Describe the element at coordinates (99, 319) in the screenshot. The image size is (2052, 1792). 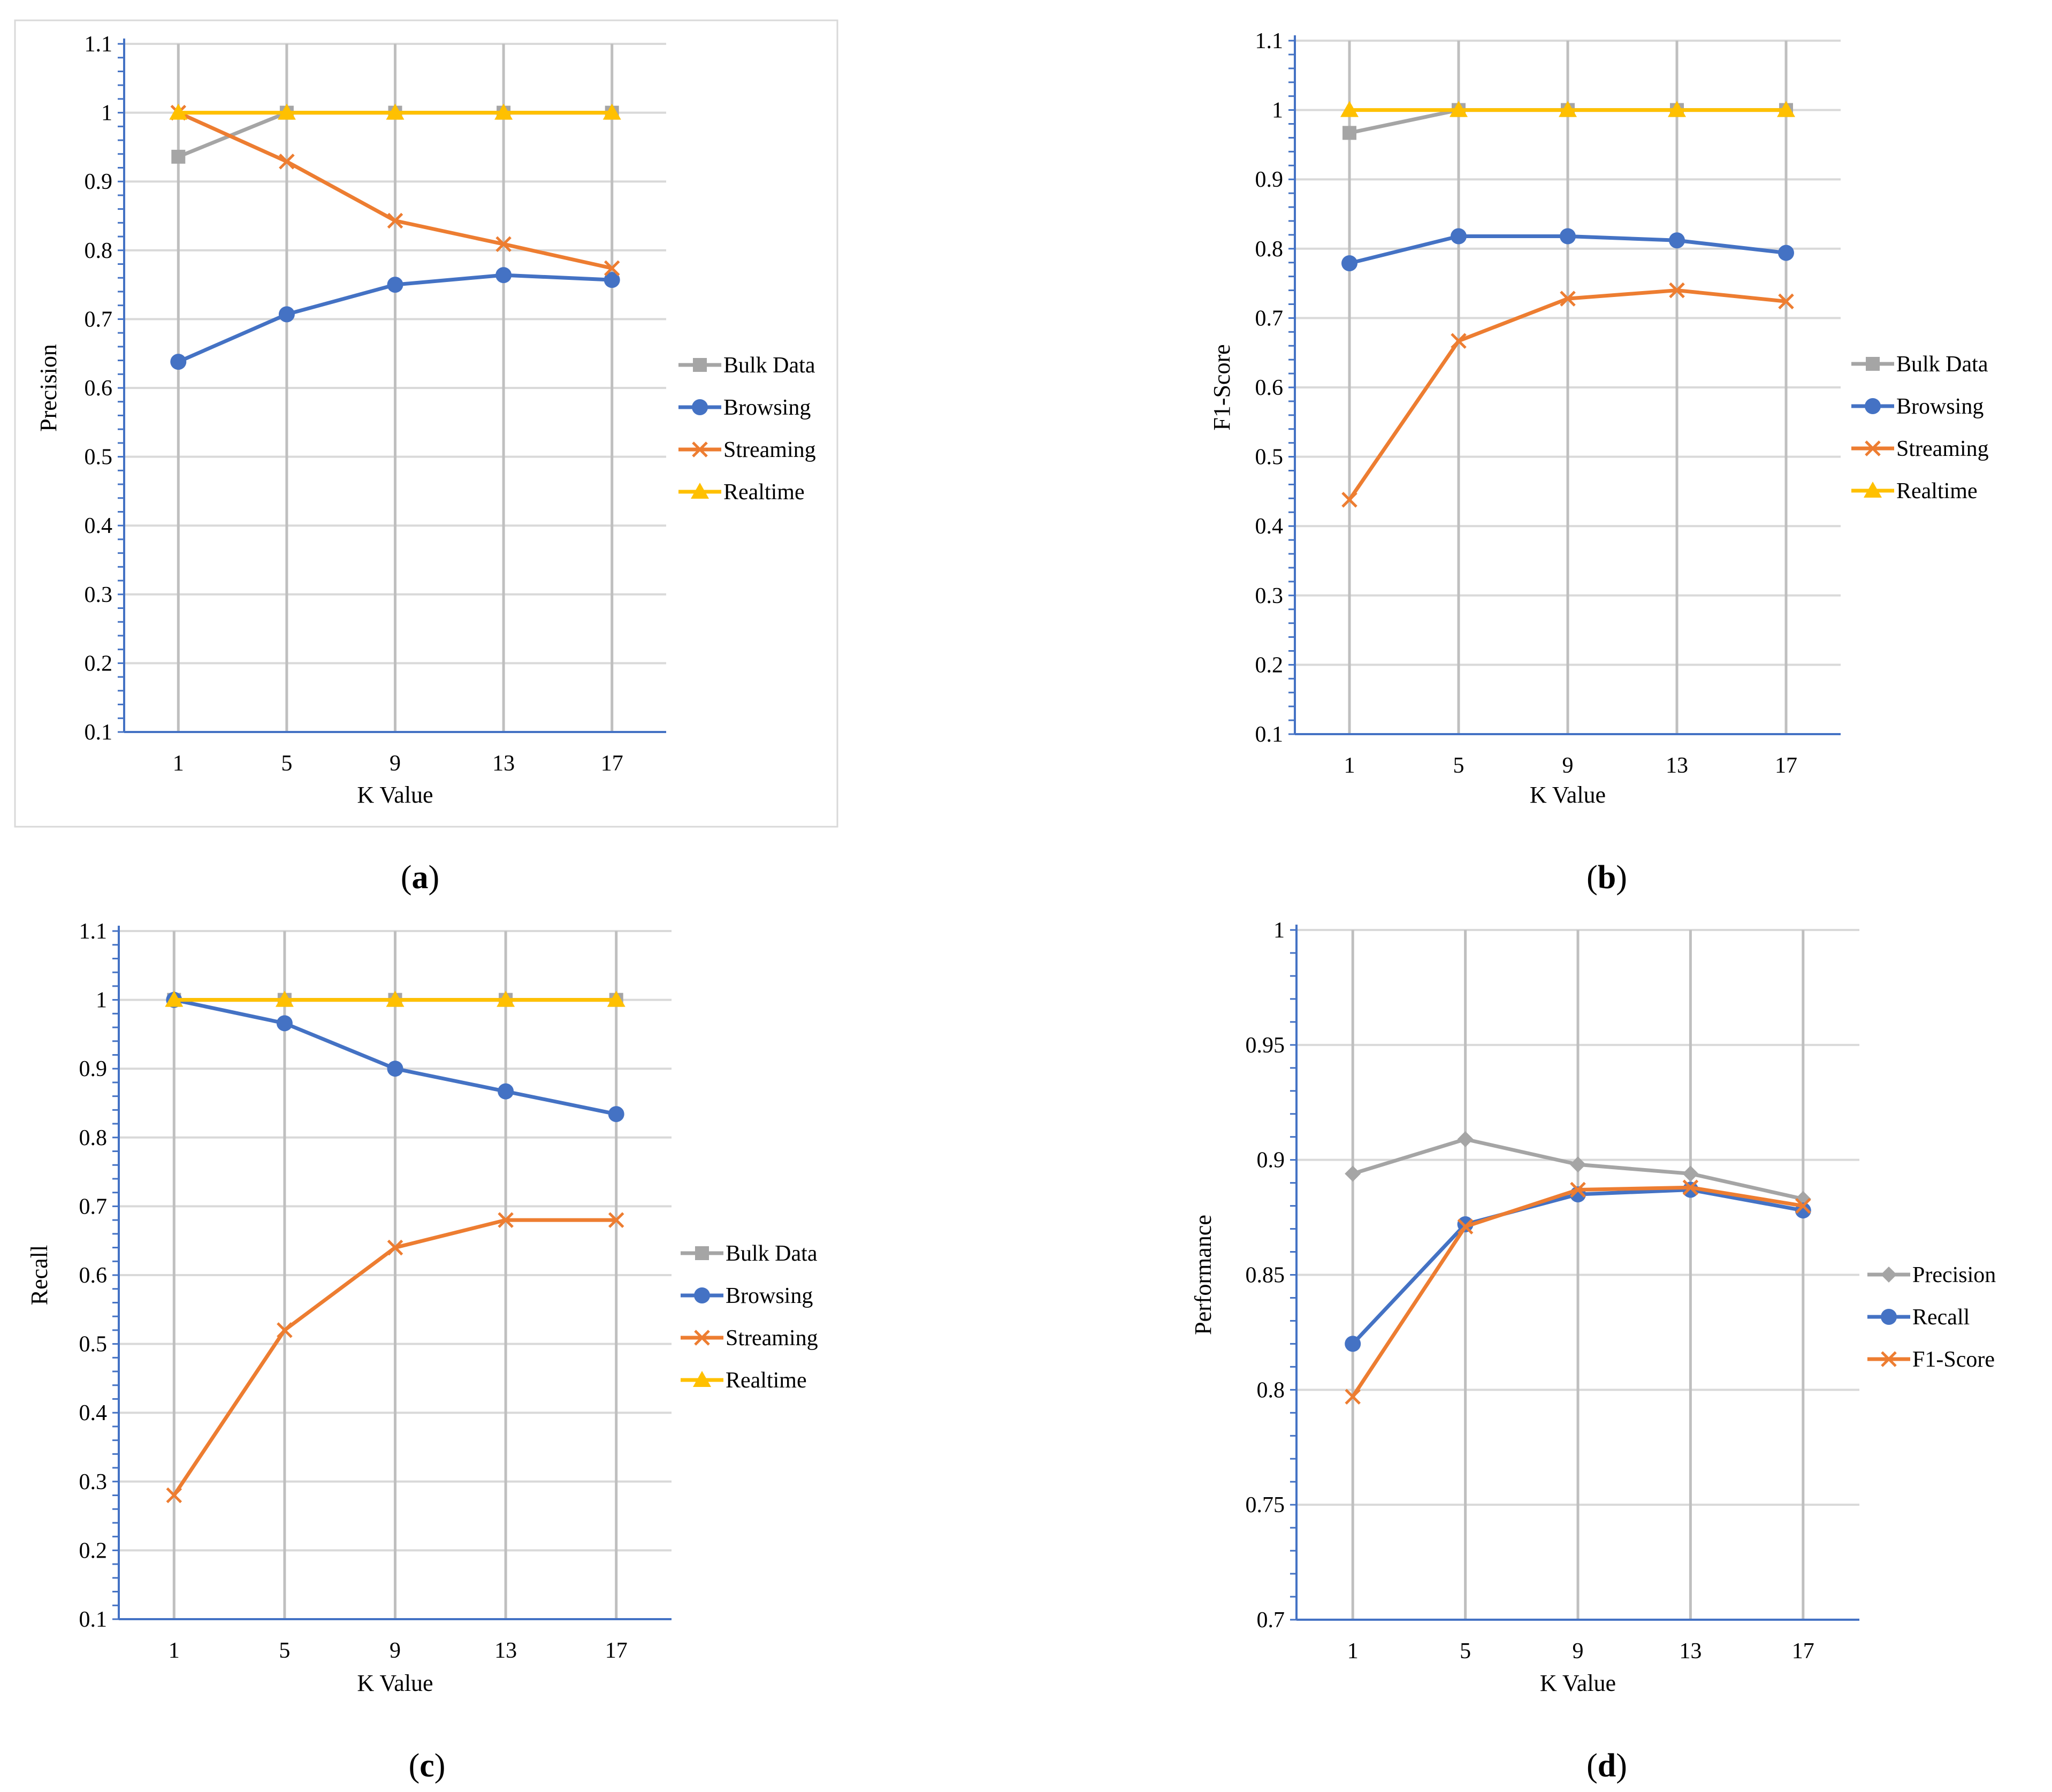
I see `y-tick-label: 0.7` at that location.